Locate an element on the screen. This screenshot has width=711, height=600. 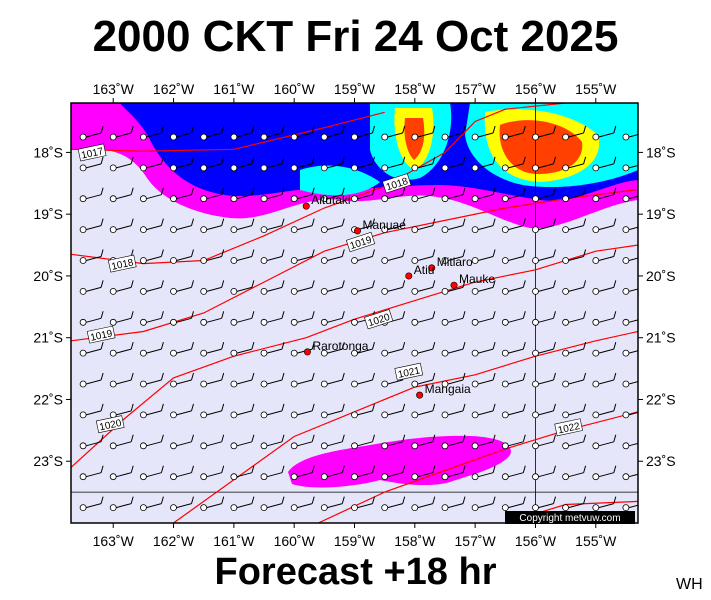
isobar-label-text: 1020 is located at coordinates (110, 425).